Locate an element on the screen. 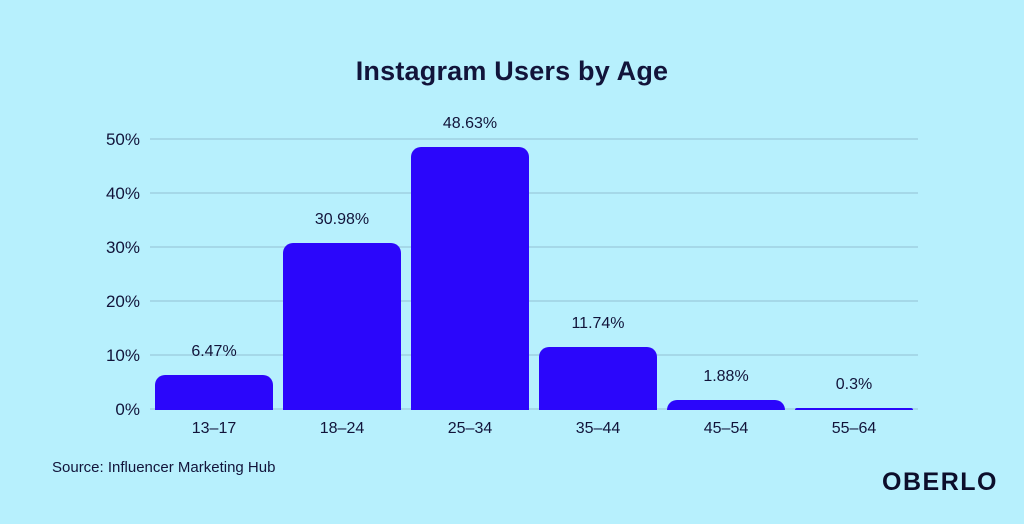 Image resolution: width=1024 pixels, height=524 pixels. x-tick-label: 55–64 is located at coordinates (854, 428).